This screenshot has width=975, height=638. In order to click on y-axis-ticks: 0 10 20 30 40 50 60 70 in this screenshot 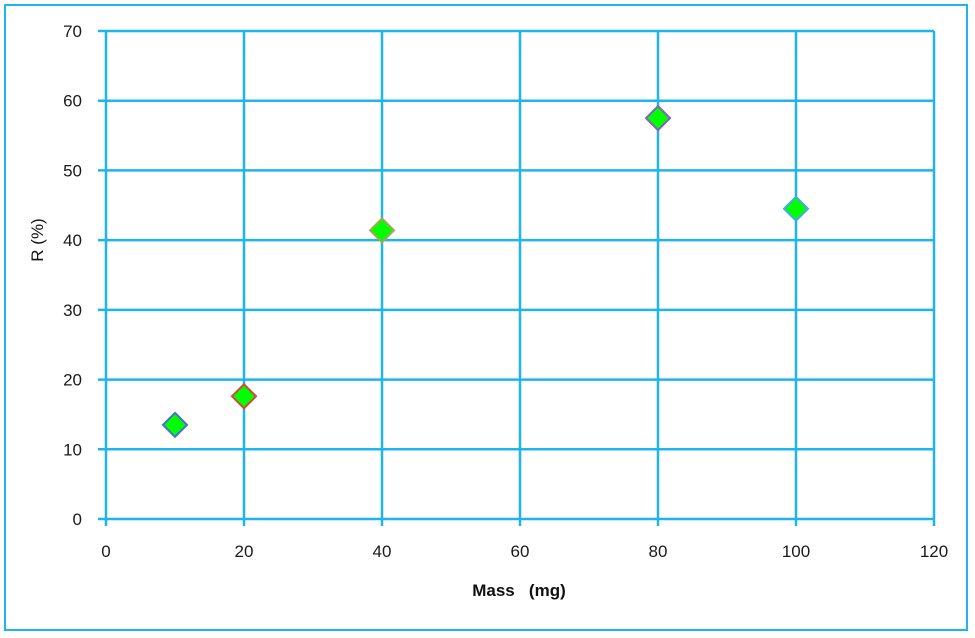, I will do `click(72, 275)`.